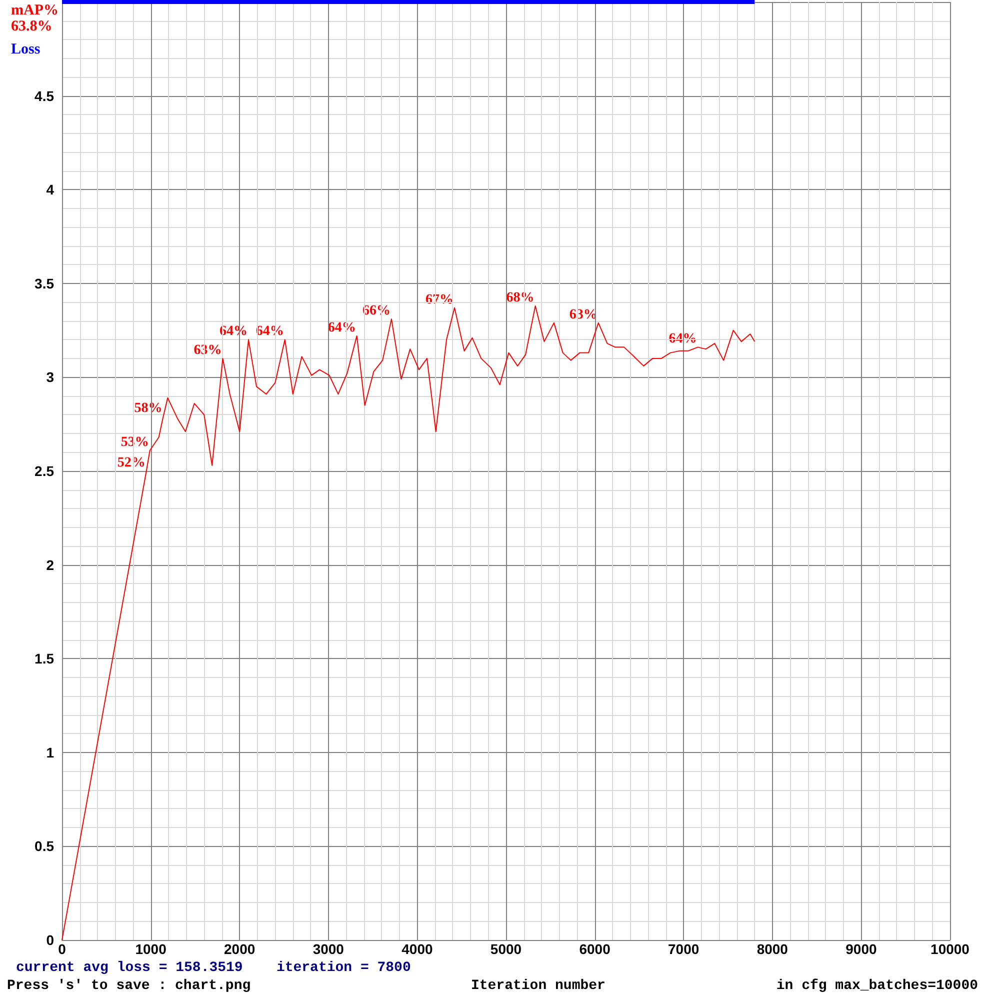 The height and width of the screenshot is (1000, 1000). What do you see at coordinates (208, 350) in the screenshot?
I see `annotation: 63%` at bounding box center [208, 350].